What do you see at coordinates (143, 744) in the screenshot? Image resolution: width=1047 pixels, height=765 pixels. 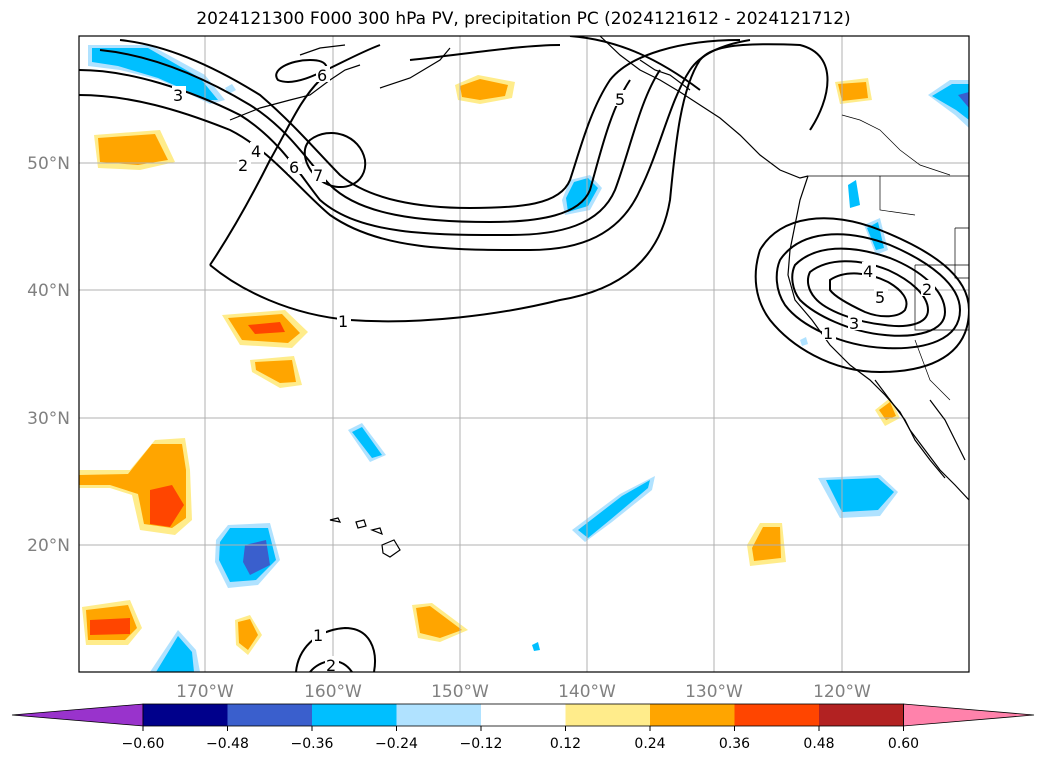 I see `colorbar-tick-label: −0.60` at bounding box center [143, 744].